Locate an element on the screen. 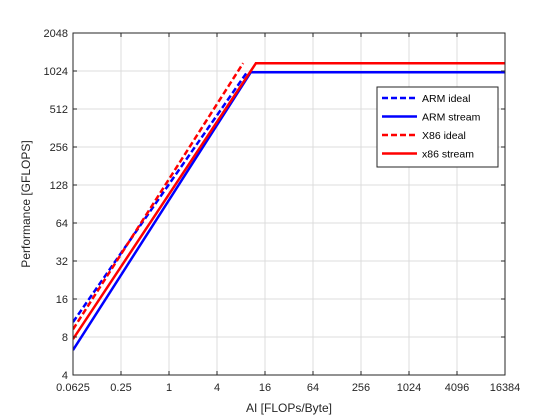  x-tick-label: 1024 is located at coordinates (409, 388).